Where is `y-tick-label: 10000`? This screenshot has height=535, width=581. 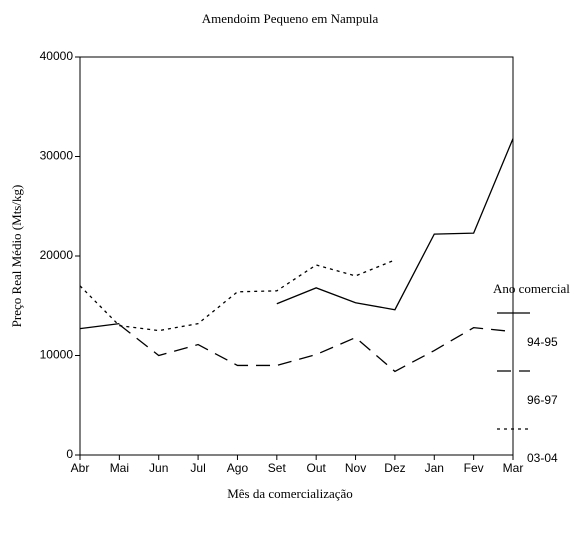 y-tick-label: 10000 is located at coordinates (57, 355).